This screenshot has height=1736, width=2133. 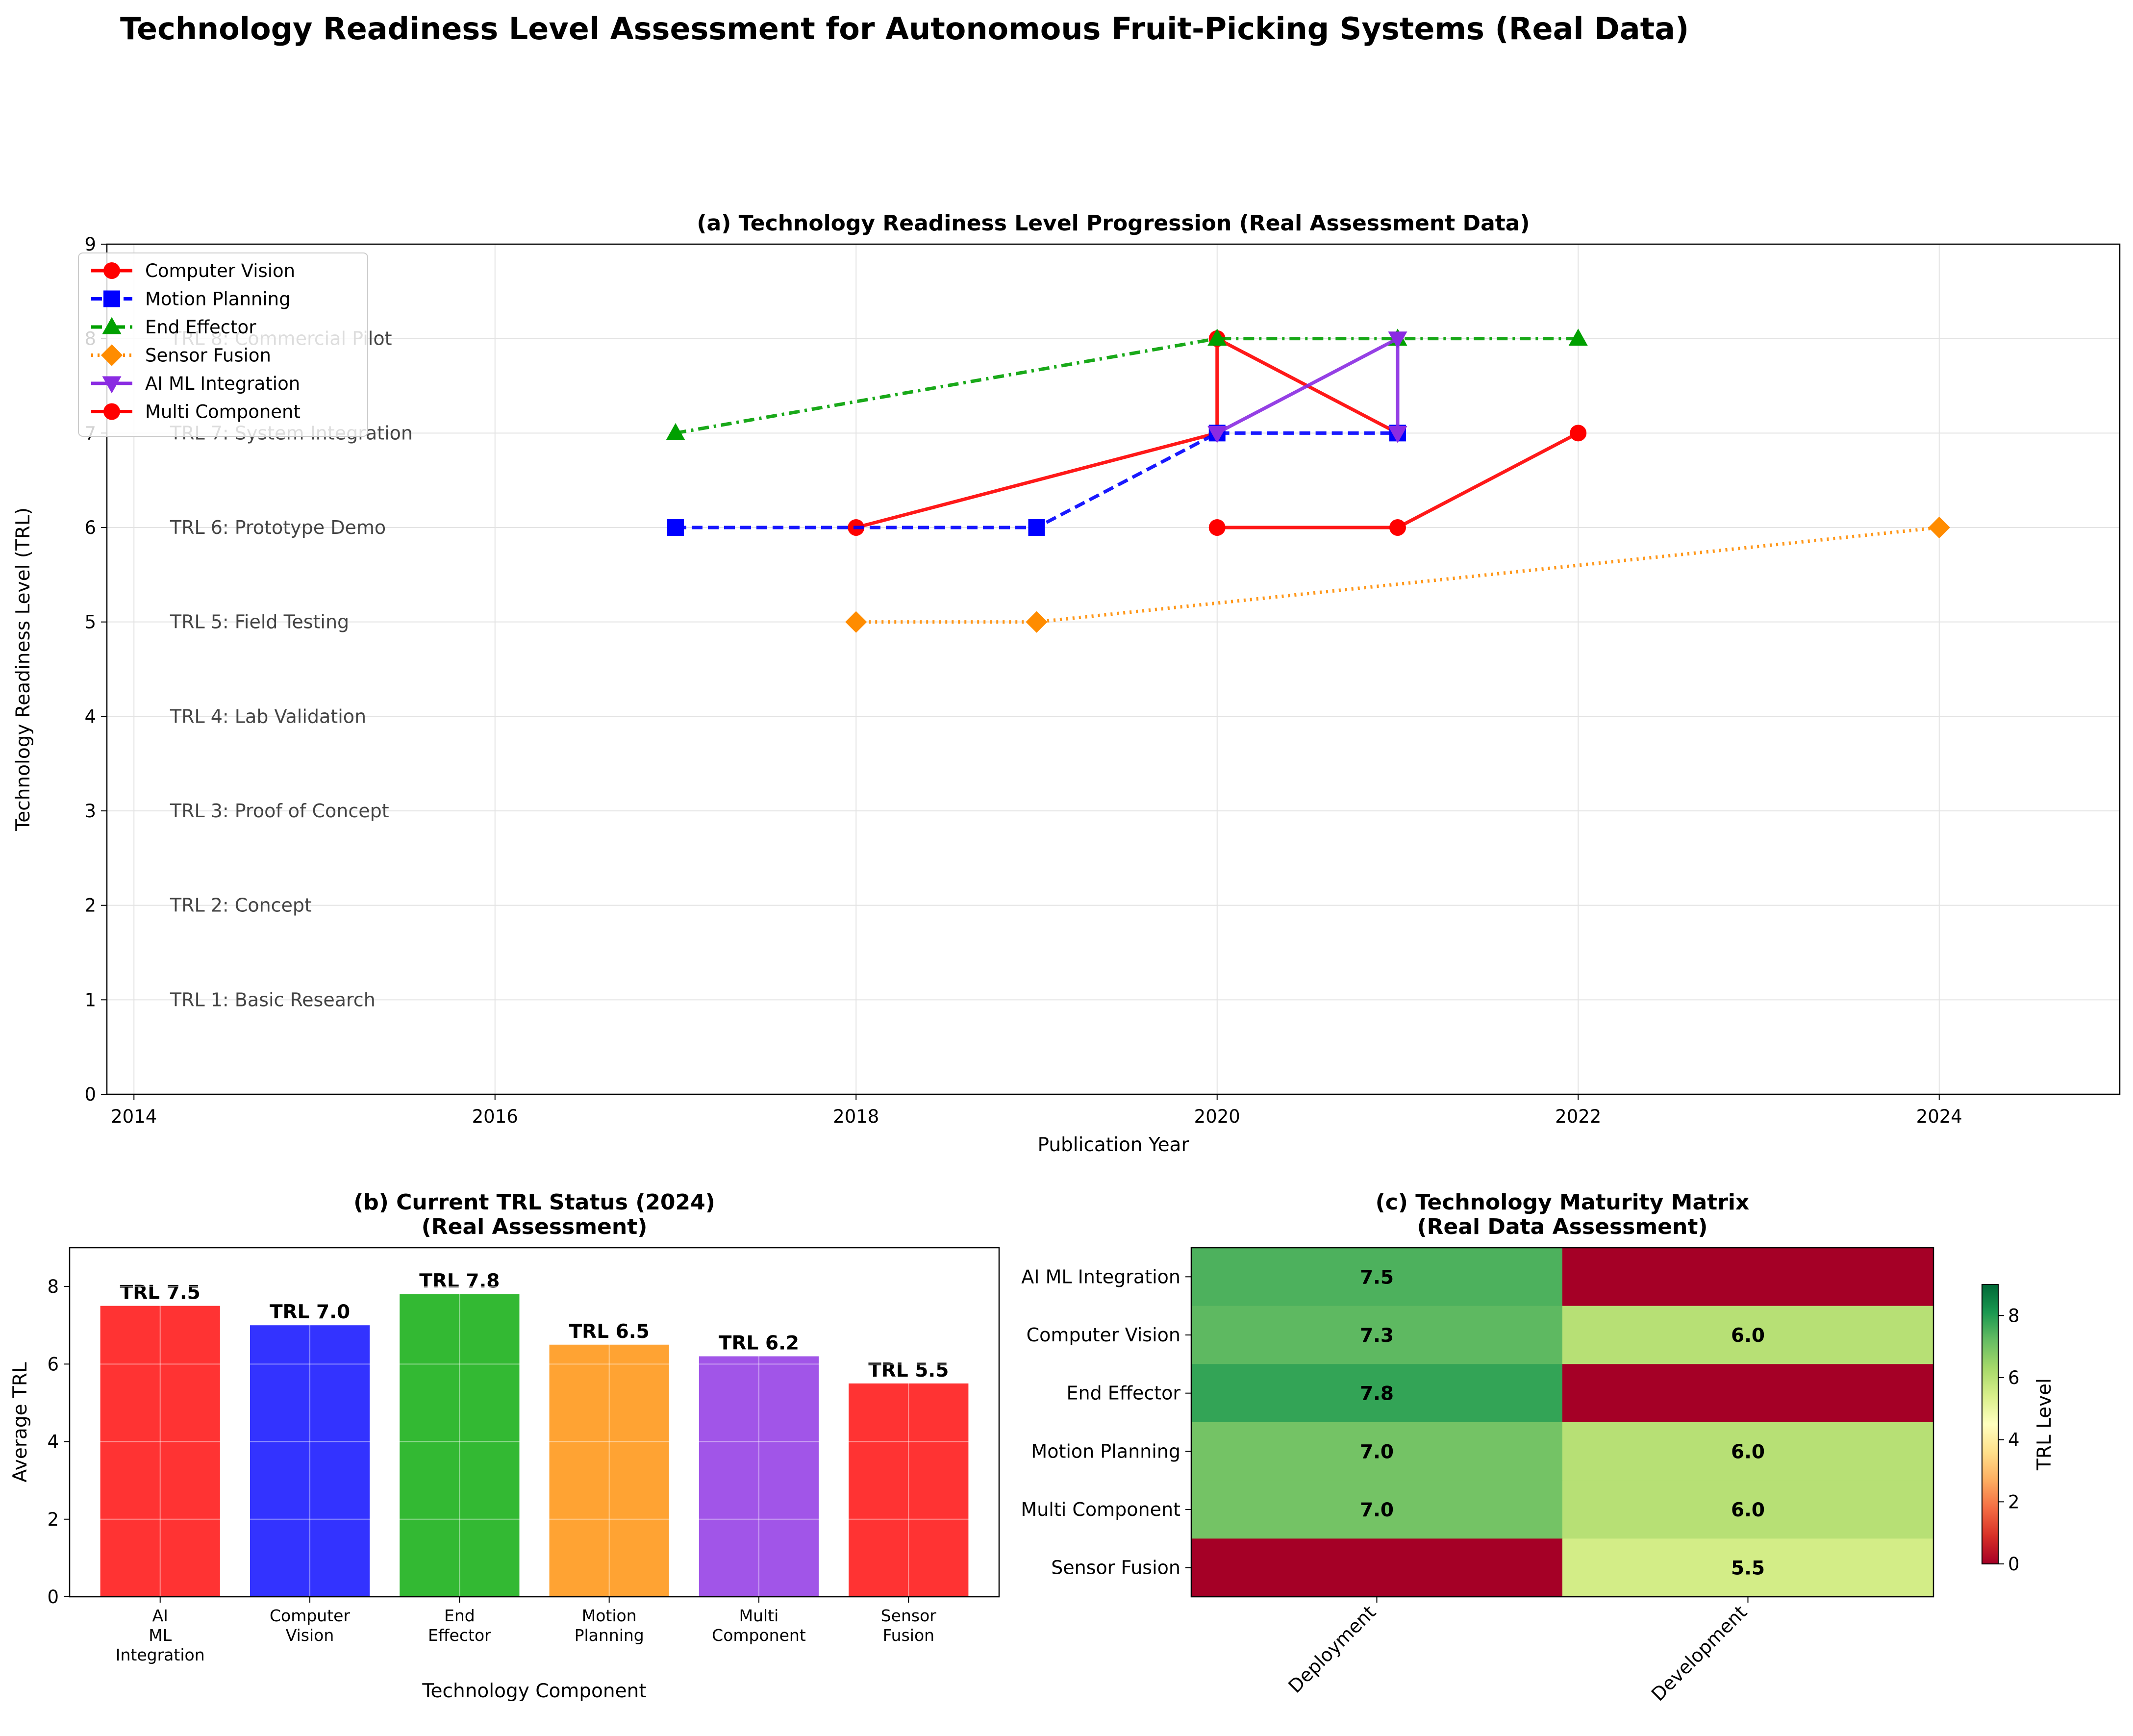 I want to click on bar-data-label: TRL 6.5, so click(x=609, y=1332).